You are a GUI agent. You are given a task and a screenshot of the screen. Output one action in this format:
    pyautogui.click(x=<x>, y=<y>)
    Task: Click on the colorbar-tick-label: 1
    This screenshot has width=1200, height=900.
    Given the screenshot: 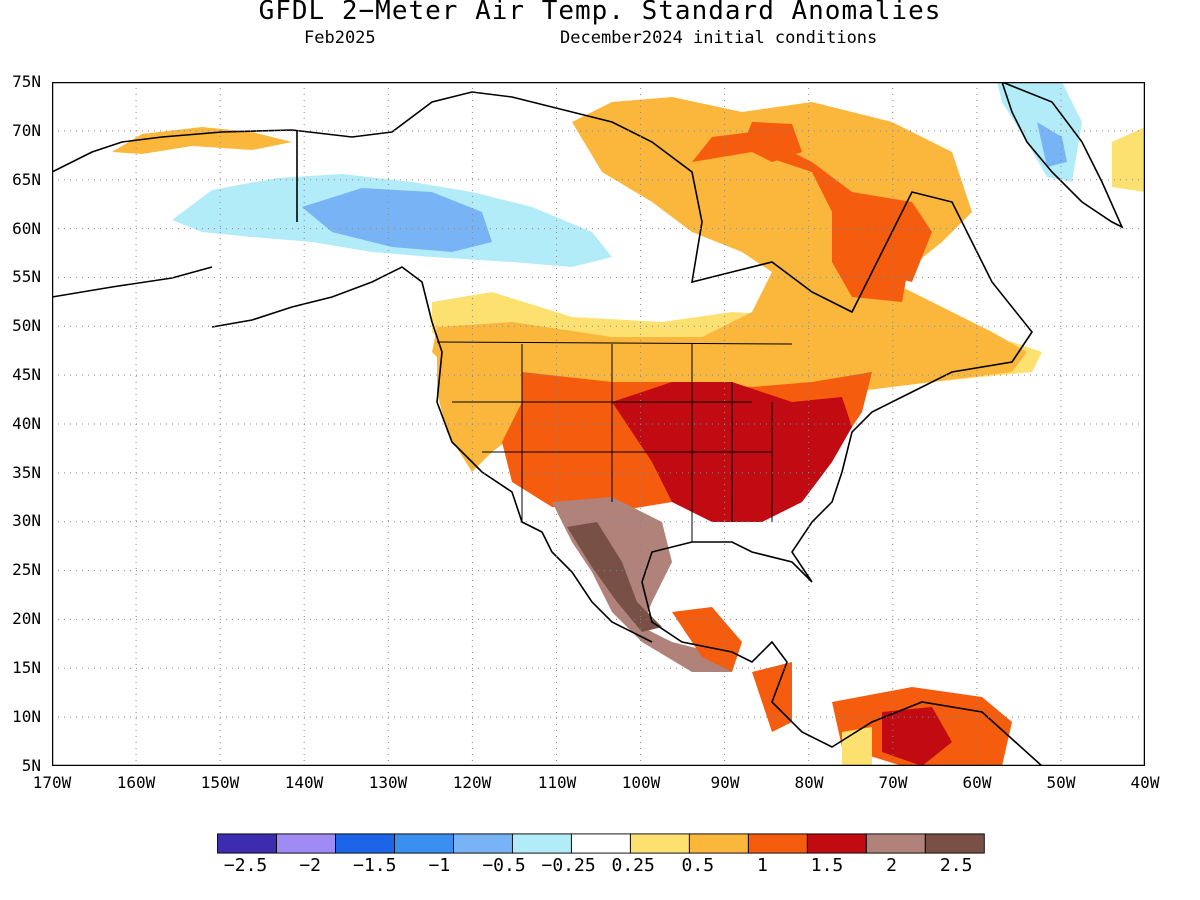 What is the action you would take?
    pyautogui.click(x=762, y=865)
    